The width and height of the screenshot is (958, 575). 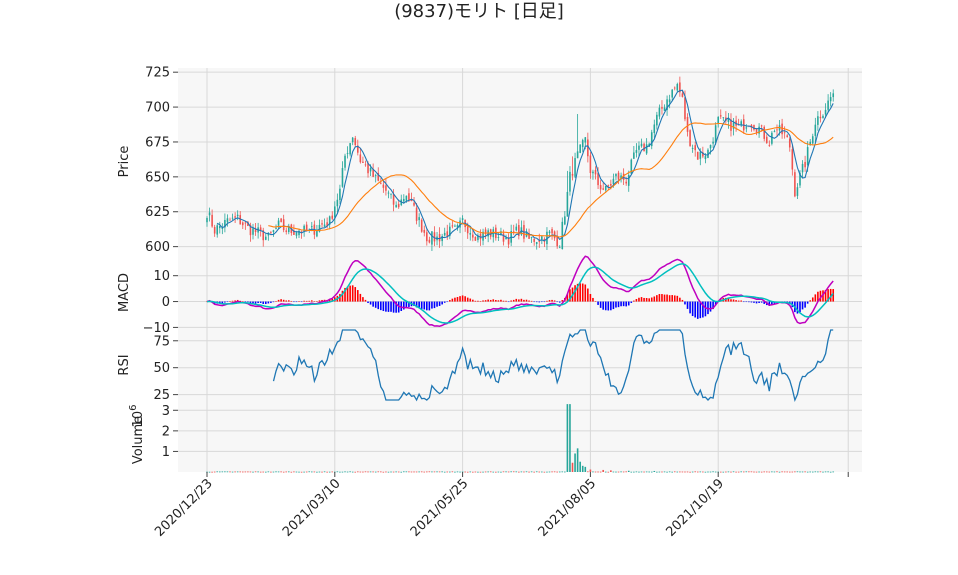 What do you see at coordinates (138, 419) in the screenshot?
I see `volume-multiplier-base: 10` at bounding box center [138, 419].